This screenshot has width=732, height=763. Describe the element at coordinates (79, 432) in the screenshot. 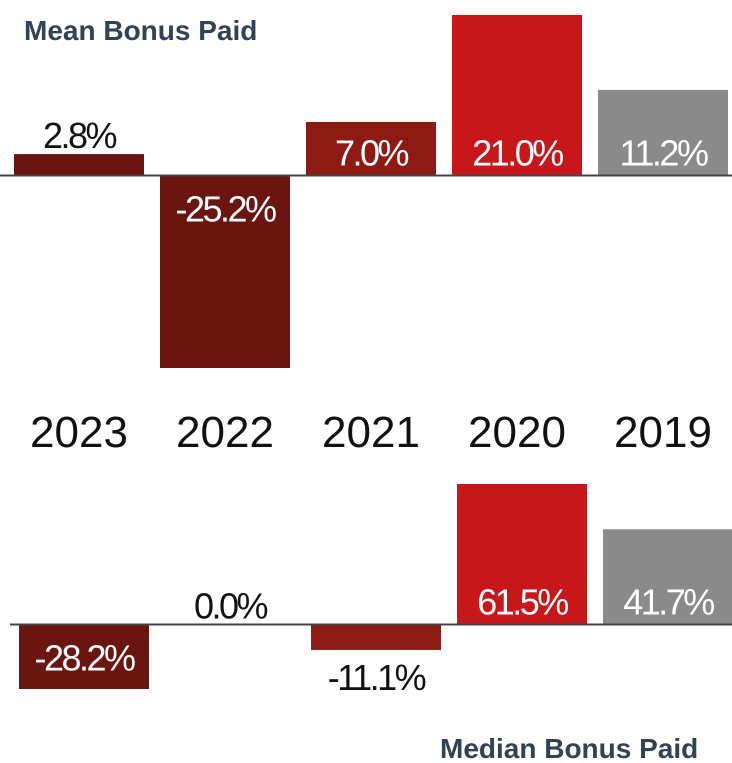

I see `x-tick-label: 2023` at that location.